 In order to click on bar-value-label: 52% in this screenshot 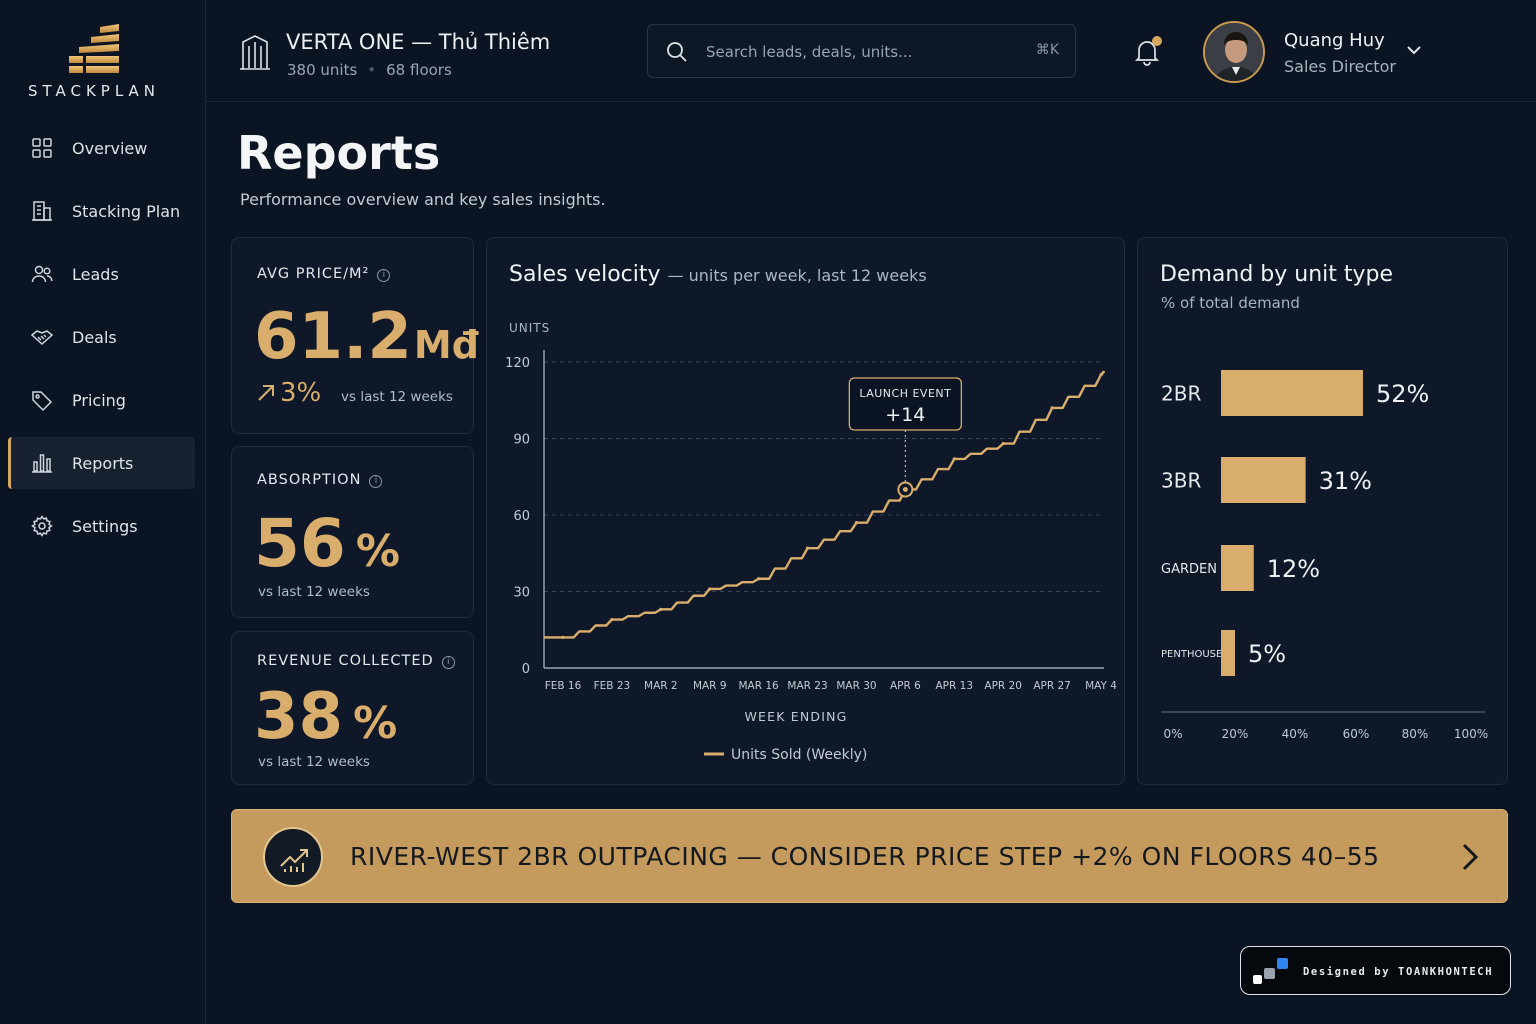, I will do `click(1402, 394)`.